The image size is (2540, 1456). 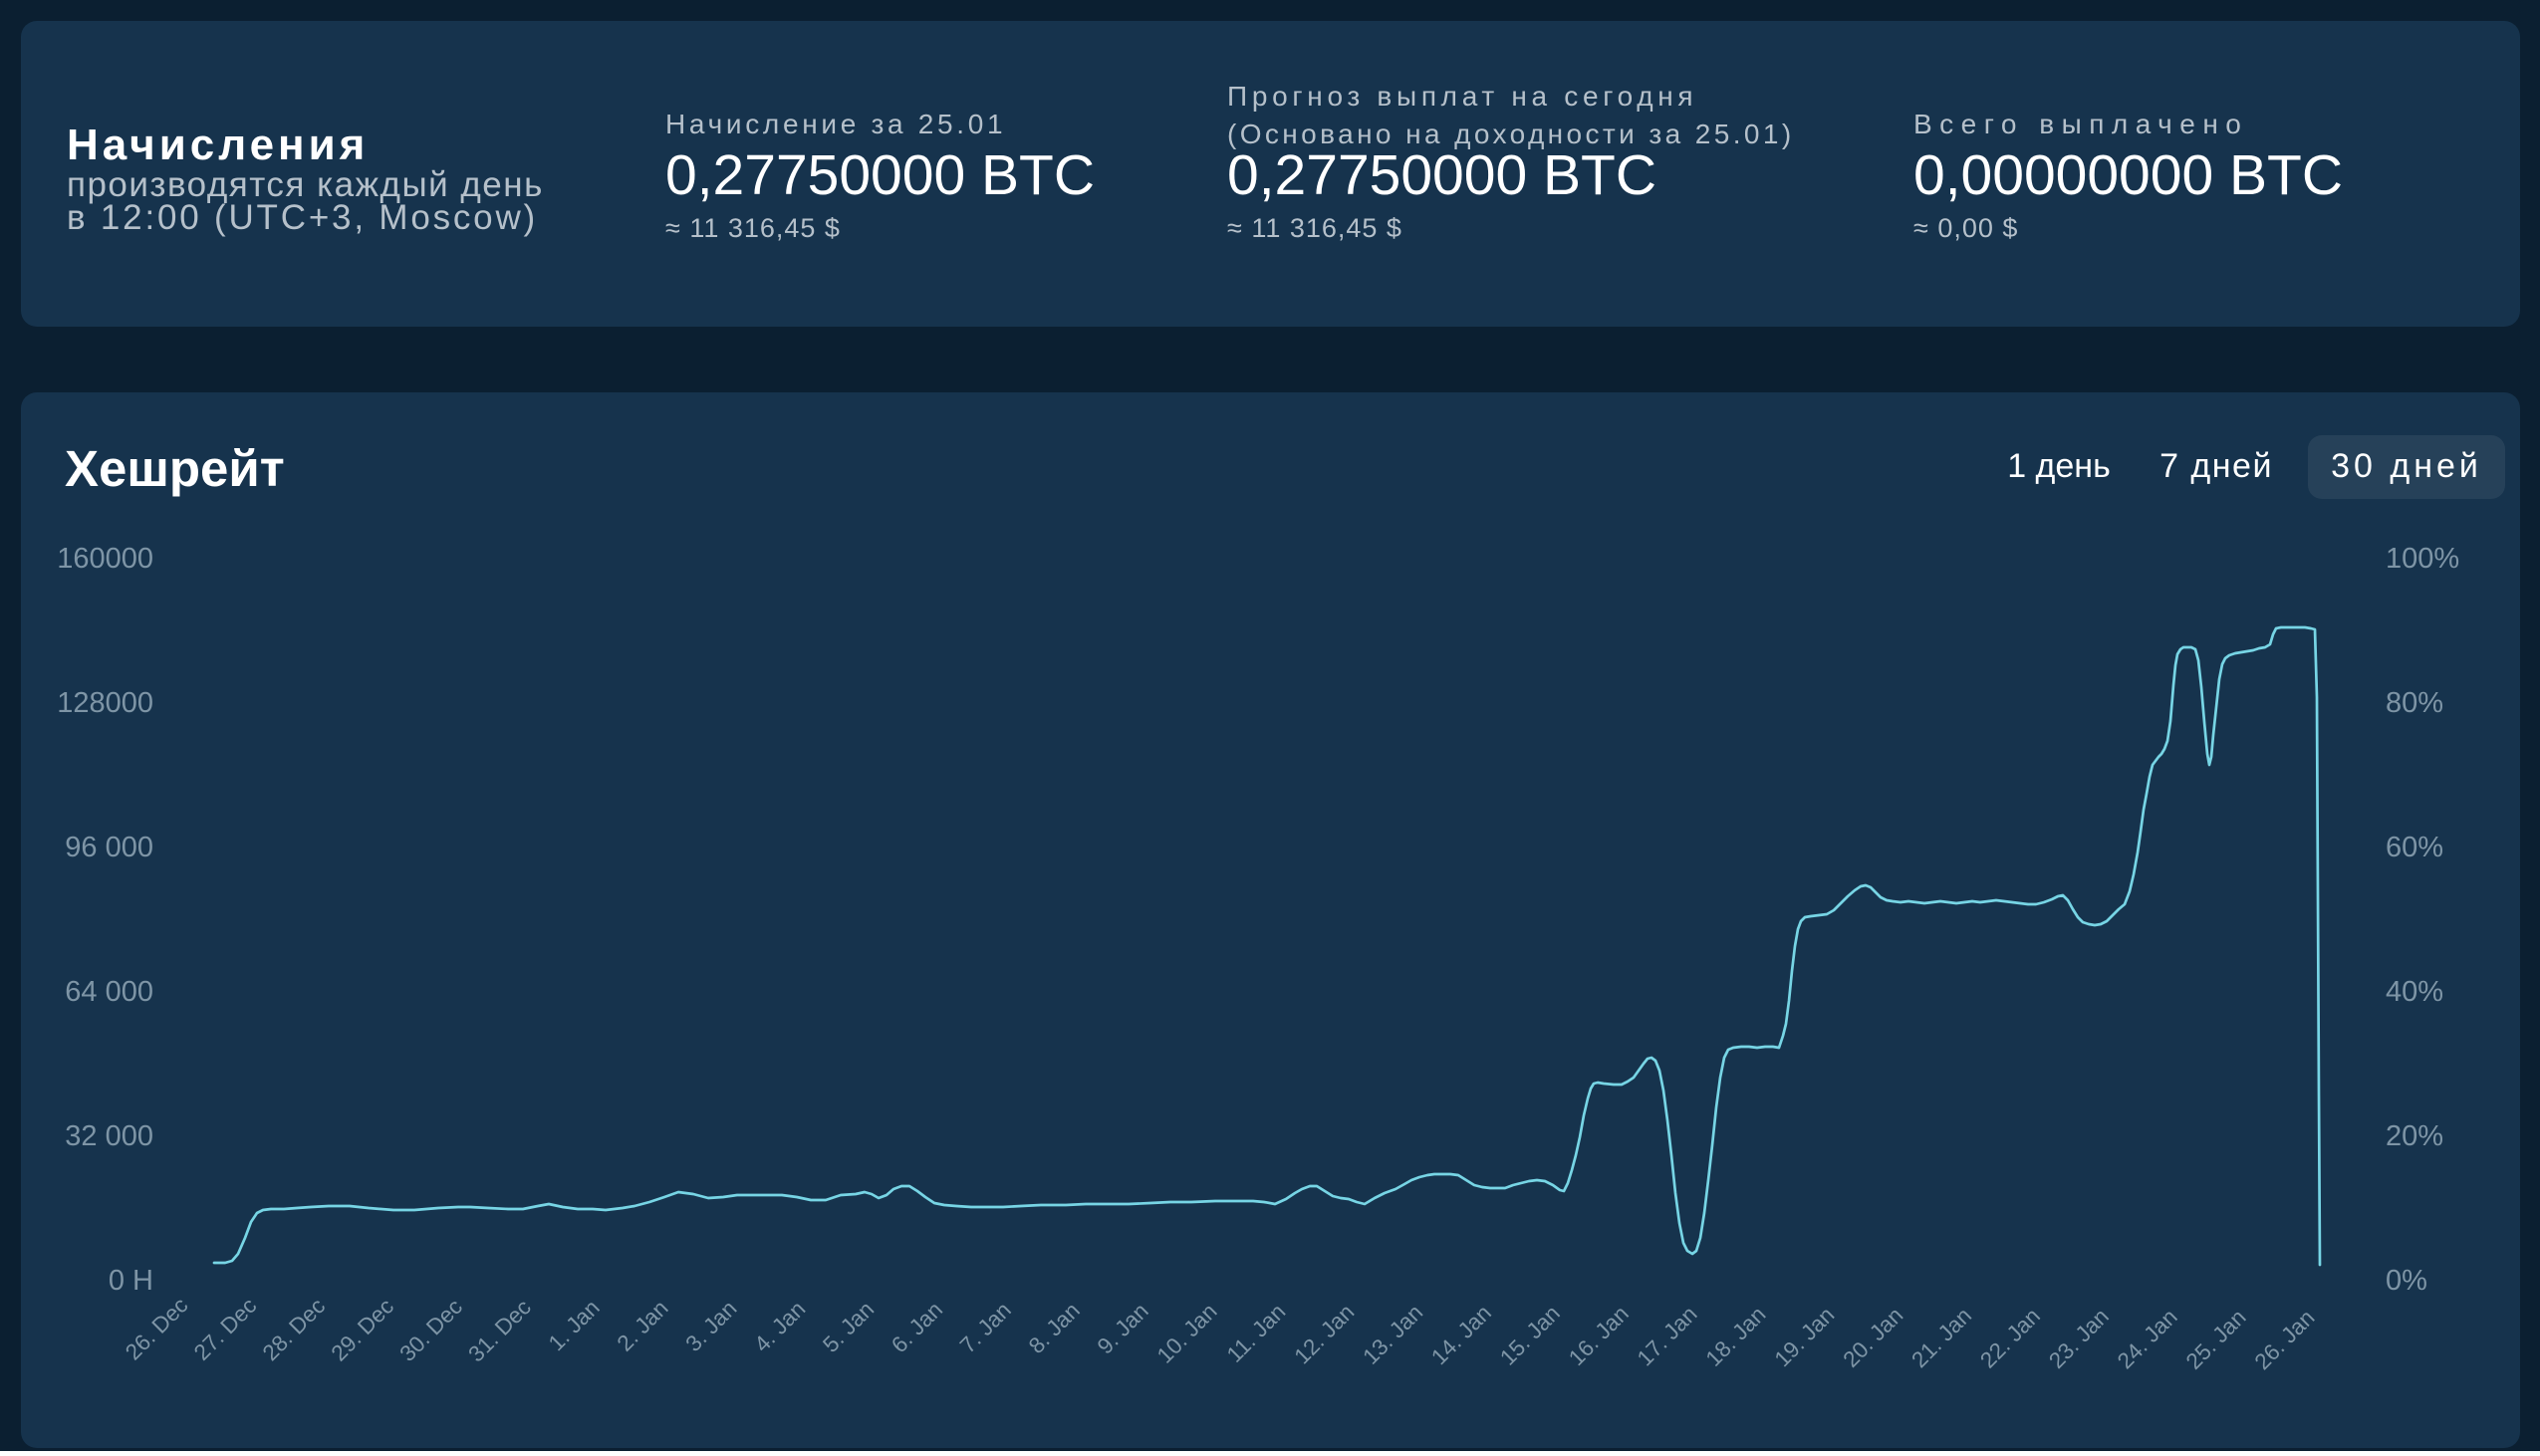 What do you see at coordinates (105, 703) in the screenshot?
I see `svg-text: 128000` at bounding box center [105, 703].